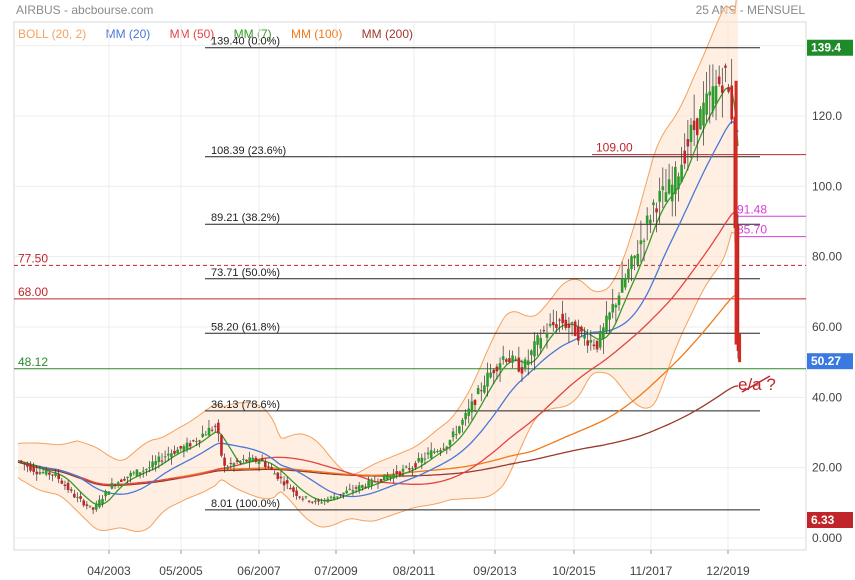 This screenshot has width=855, height=580. I want to click on x-tick-label: 10/2015, so click(574, 571).